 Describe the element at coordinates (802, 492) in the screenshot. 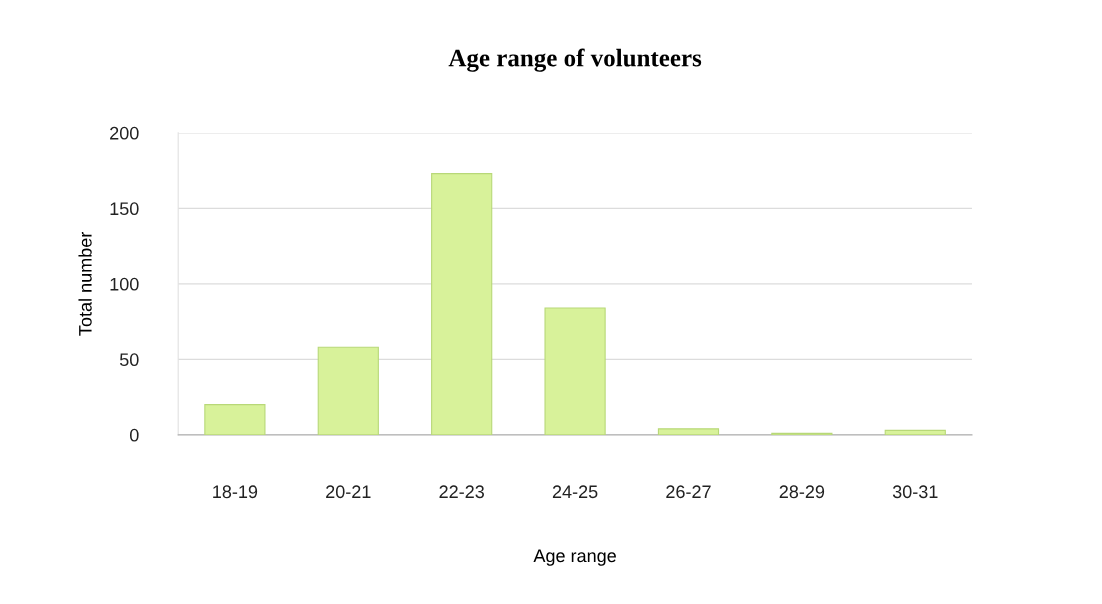

I see `x-tick-label: 28-29` at that location.